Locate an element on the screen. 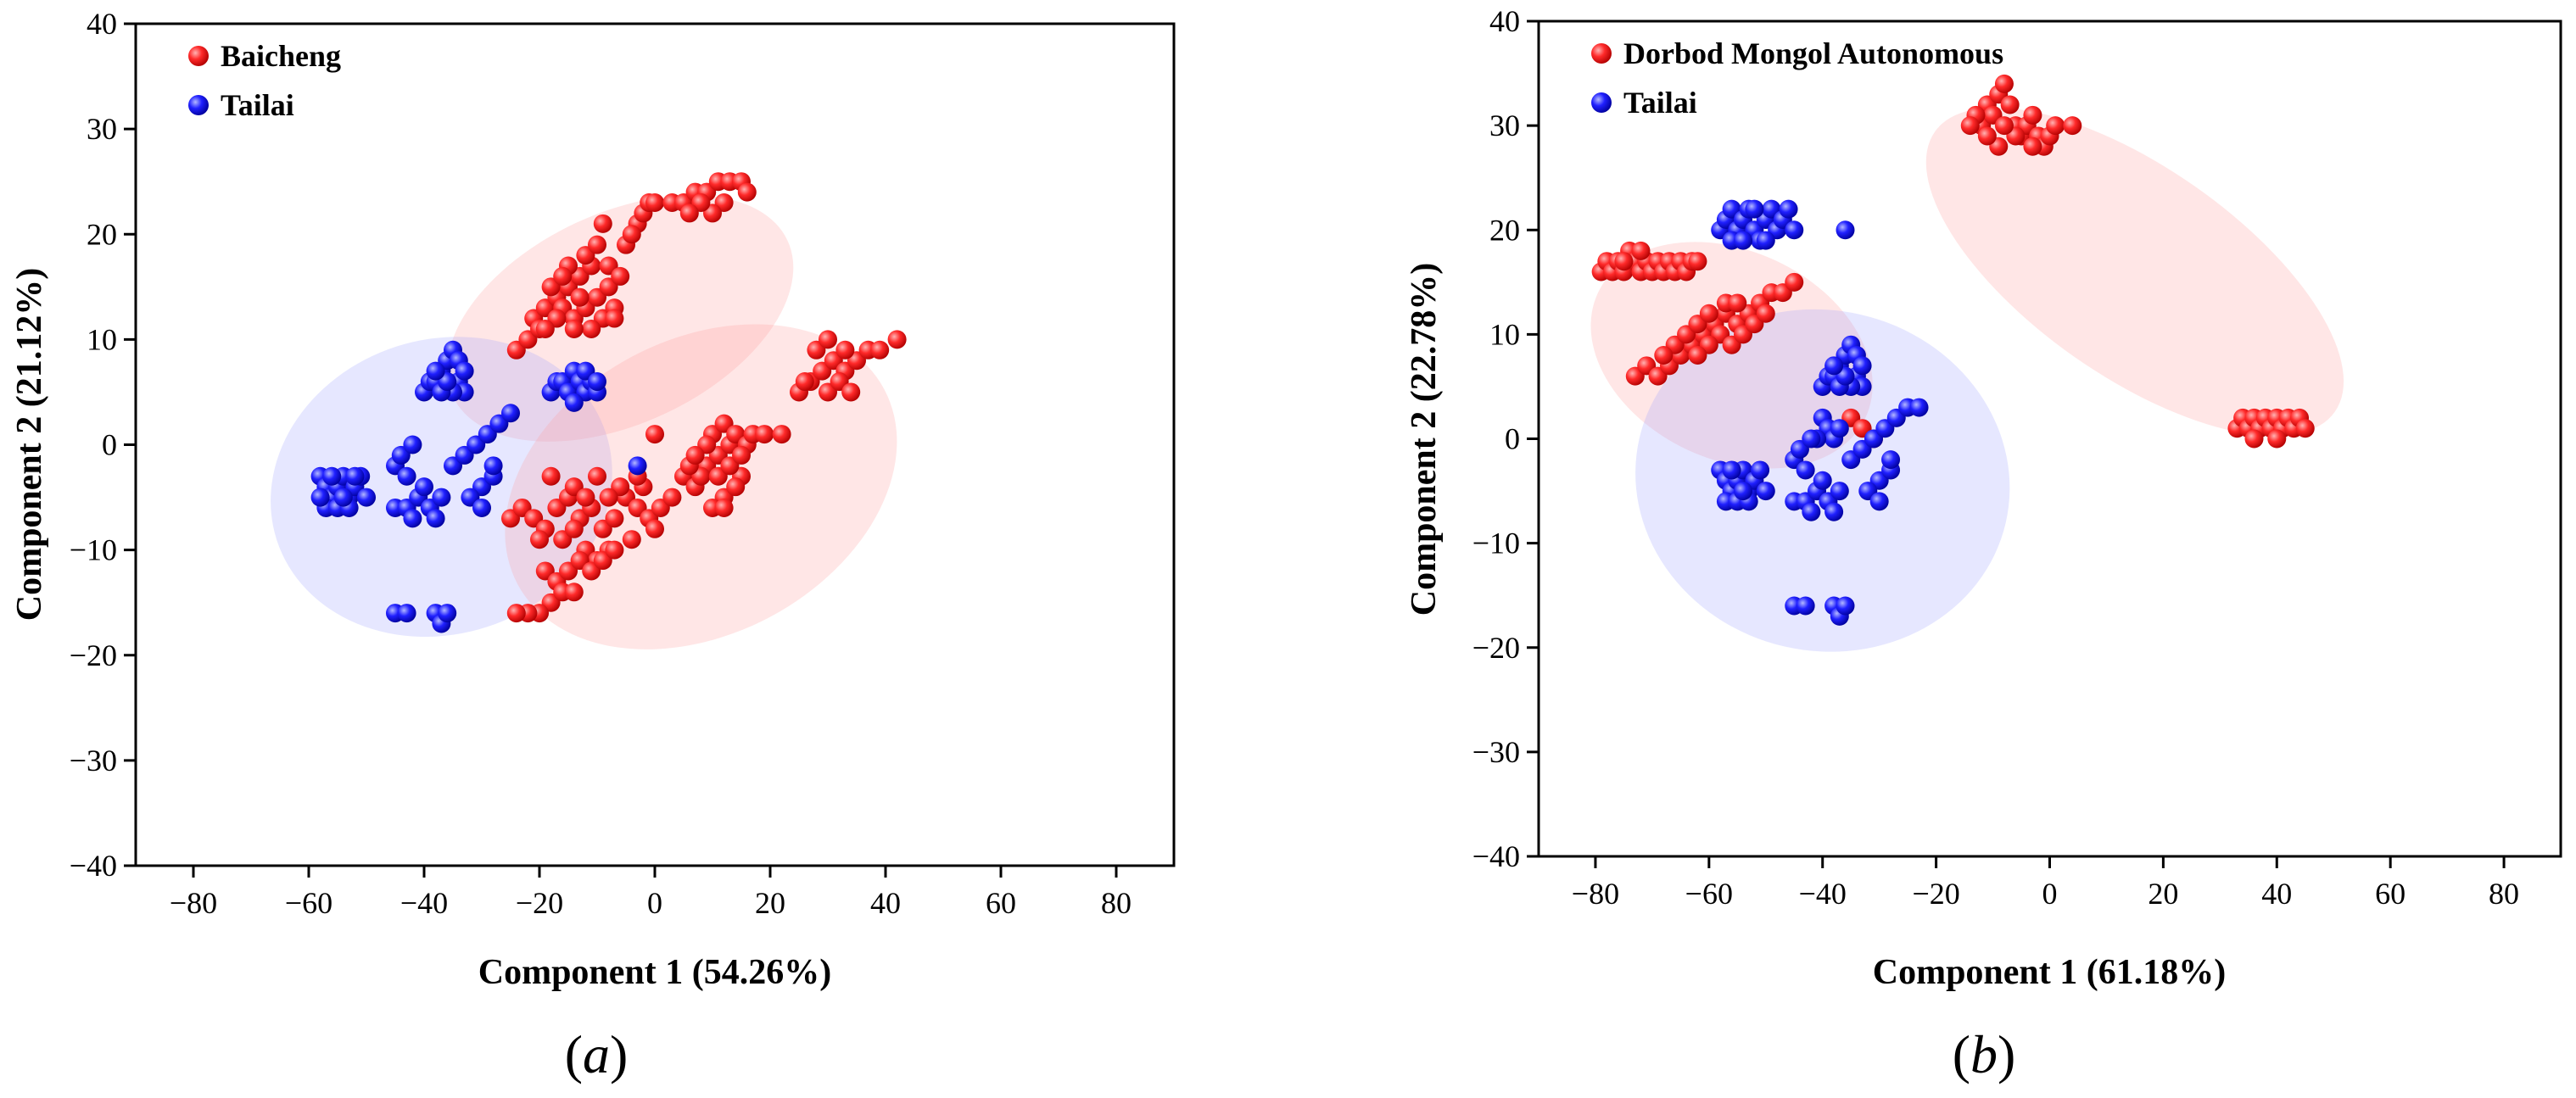 This screenshot has height=1098, width=2576. y-tick-label: −10 is located at coordinates (1496, 543).